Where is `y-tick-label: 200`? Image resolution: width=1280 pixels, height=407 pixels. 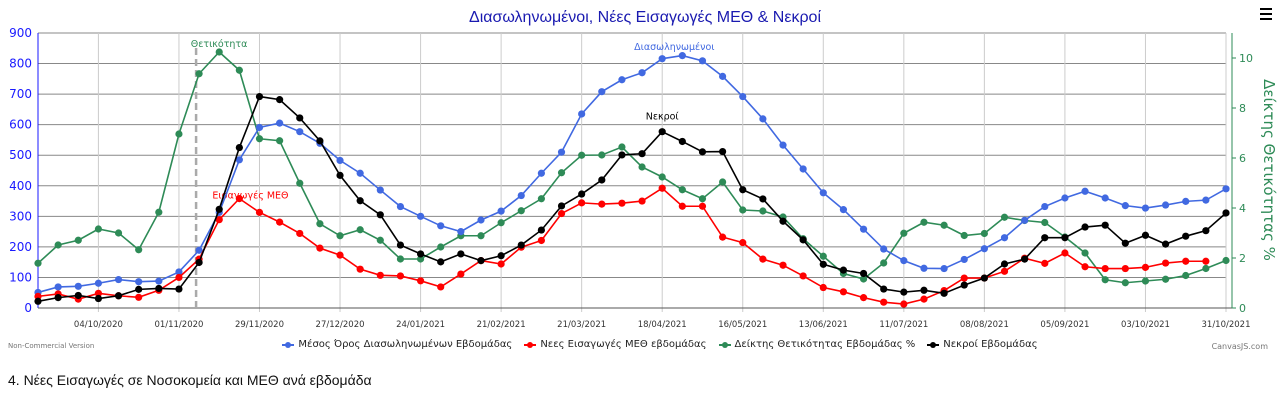 y-tick-label: 200 is located at coordinates (20, 247).